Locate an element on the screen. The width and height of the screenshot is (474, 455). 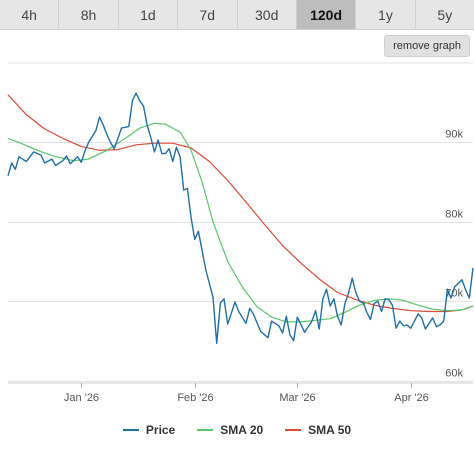
legend-item-sma-50: SMA 50 is located at coordinates (318, 430).